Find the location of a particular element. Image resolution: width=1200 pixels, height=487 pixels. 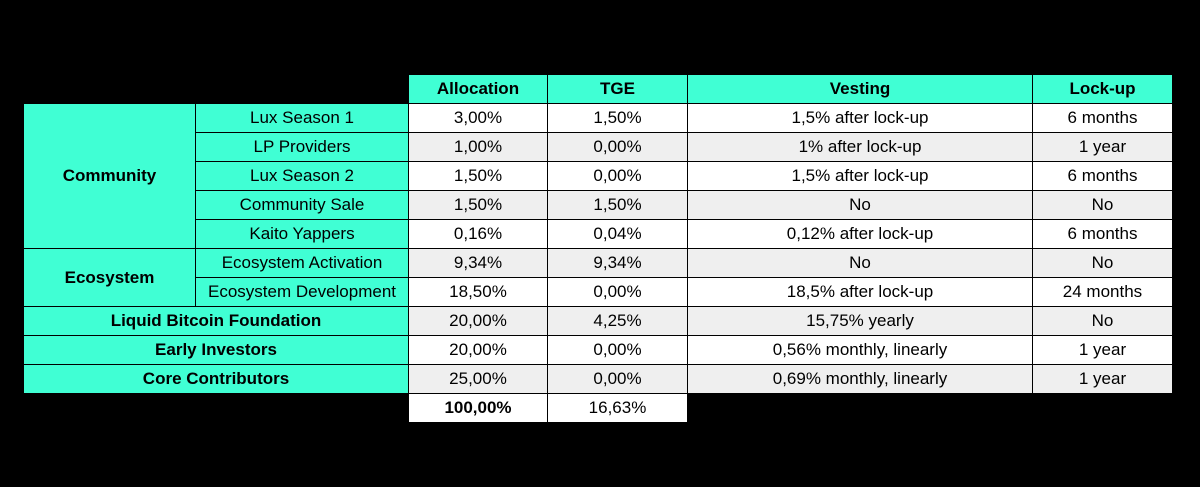

header-allocation: Allocation is located at coordinates (478, 89).